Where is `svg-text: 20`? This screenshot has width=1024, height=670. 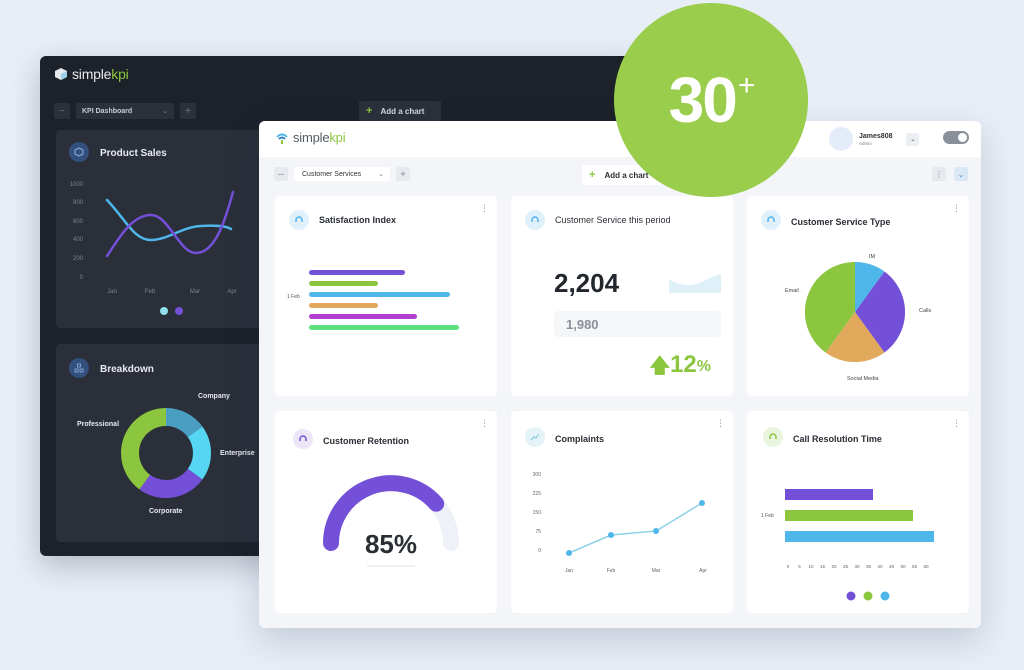 svg-text: 20 is located at coordinates (834, 566).